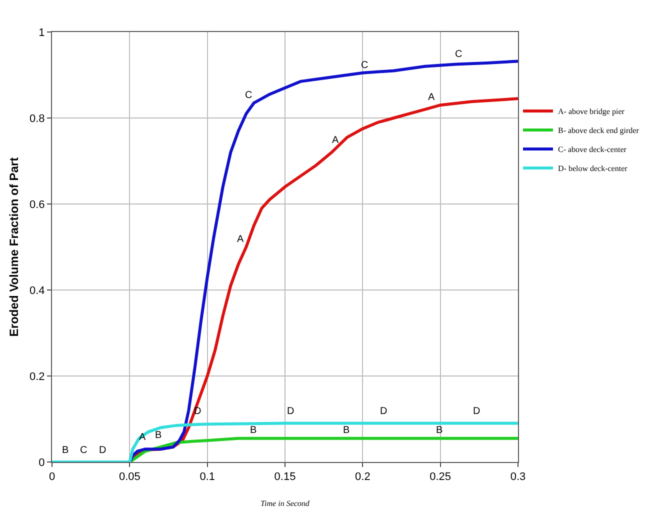 The height and width of the screenshot is (508, 657). Describe the element at coordinates (518, 477) in the screenshot. I see `x-tick-label: 0.3` at that location.